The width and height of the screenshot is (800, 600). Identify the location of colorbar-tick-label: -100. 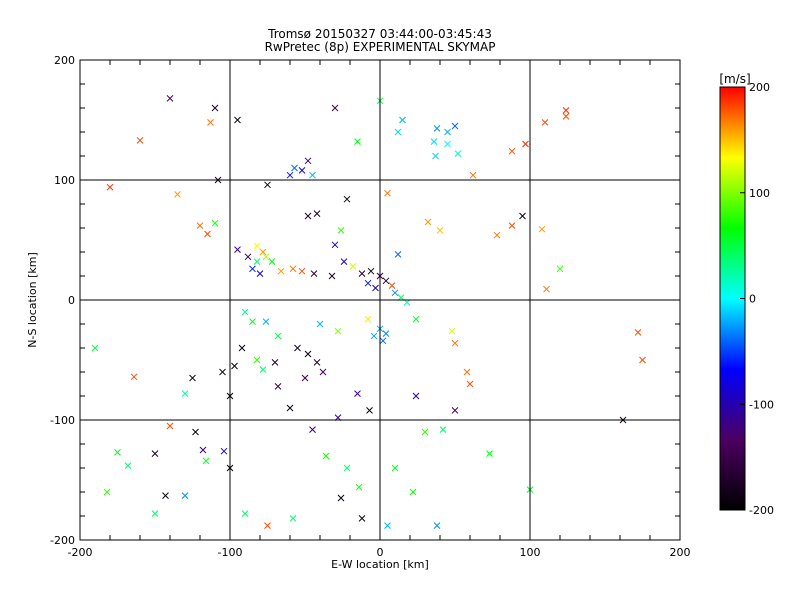
(761, 404).